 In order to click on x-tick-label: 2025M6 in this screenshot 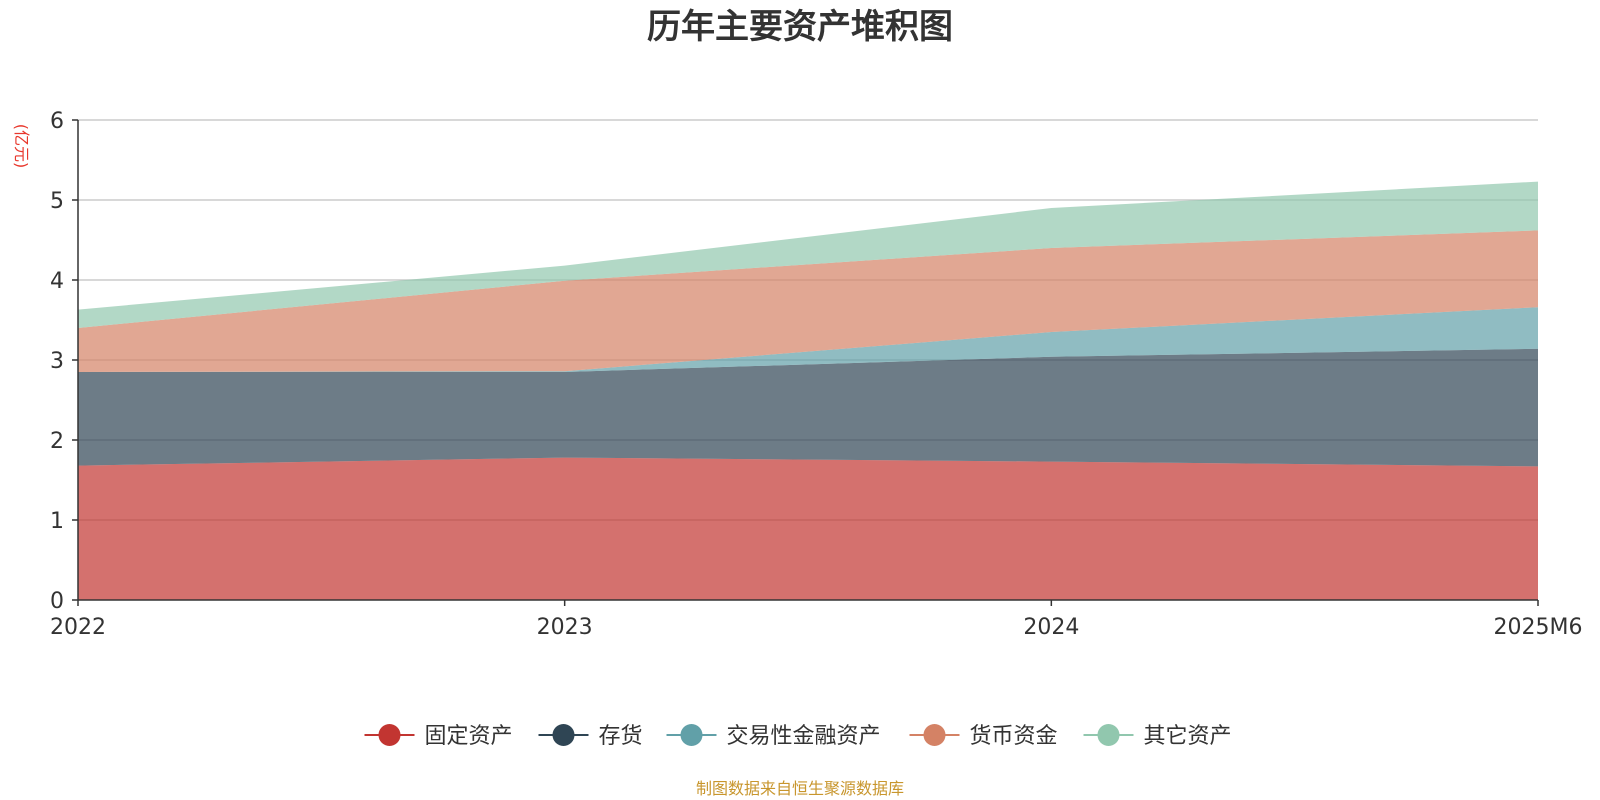, I will do `click(1538, 627)`.